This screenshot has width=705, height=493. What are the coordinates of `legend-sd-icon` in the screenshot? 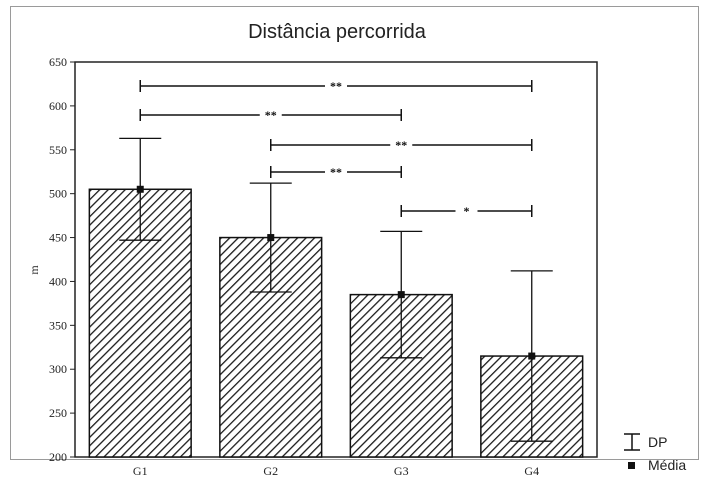 It's located at (632, 442).